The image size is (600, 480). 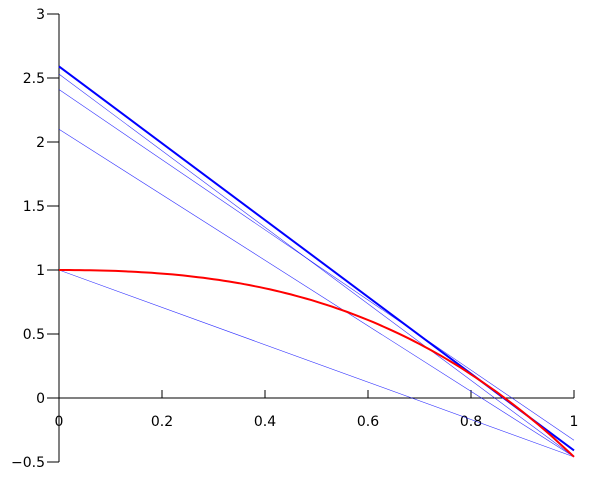 I want to click on x-tick-label: 1, so click(x=574, y=422).